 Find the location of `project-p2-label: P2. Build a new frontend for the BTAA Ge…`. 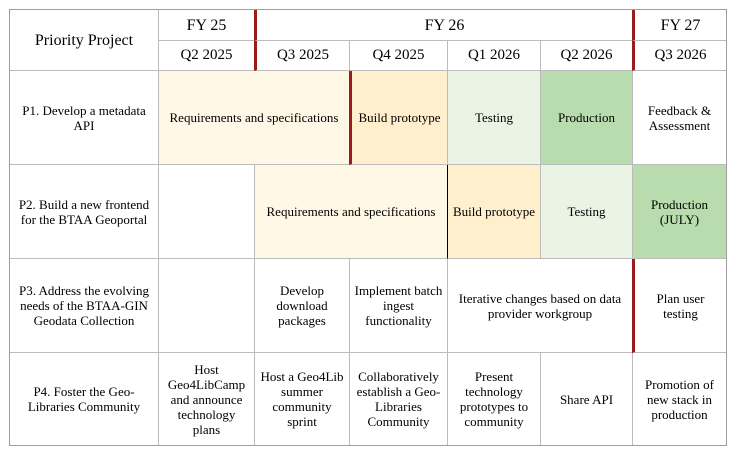

project-p2-label: P2. Build a new frontend for the BTAA Ge… is located at coordinates (84, 212).